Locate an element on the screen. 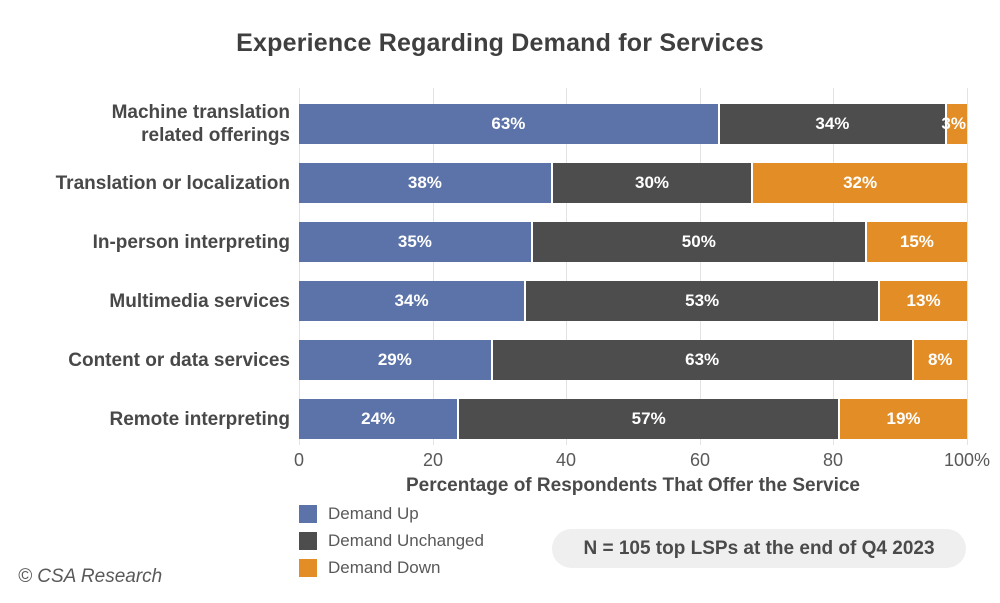 The width and height of the screenshot is (1000, 603). category-label-content-or-data-services: Content or data services is located at coordinates (179, 360).